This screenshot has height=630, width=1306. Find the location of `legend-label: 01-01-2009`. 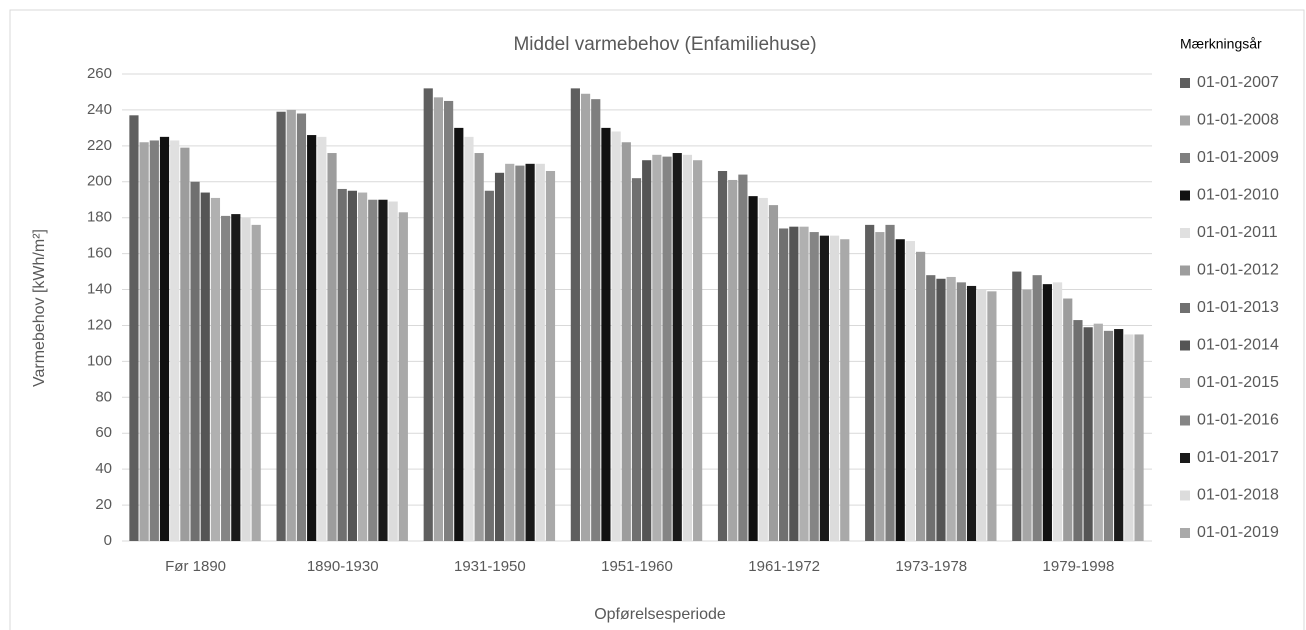

legend-label: 01-01-2009 is located at coordinates (1238, 157).